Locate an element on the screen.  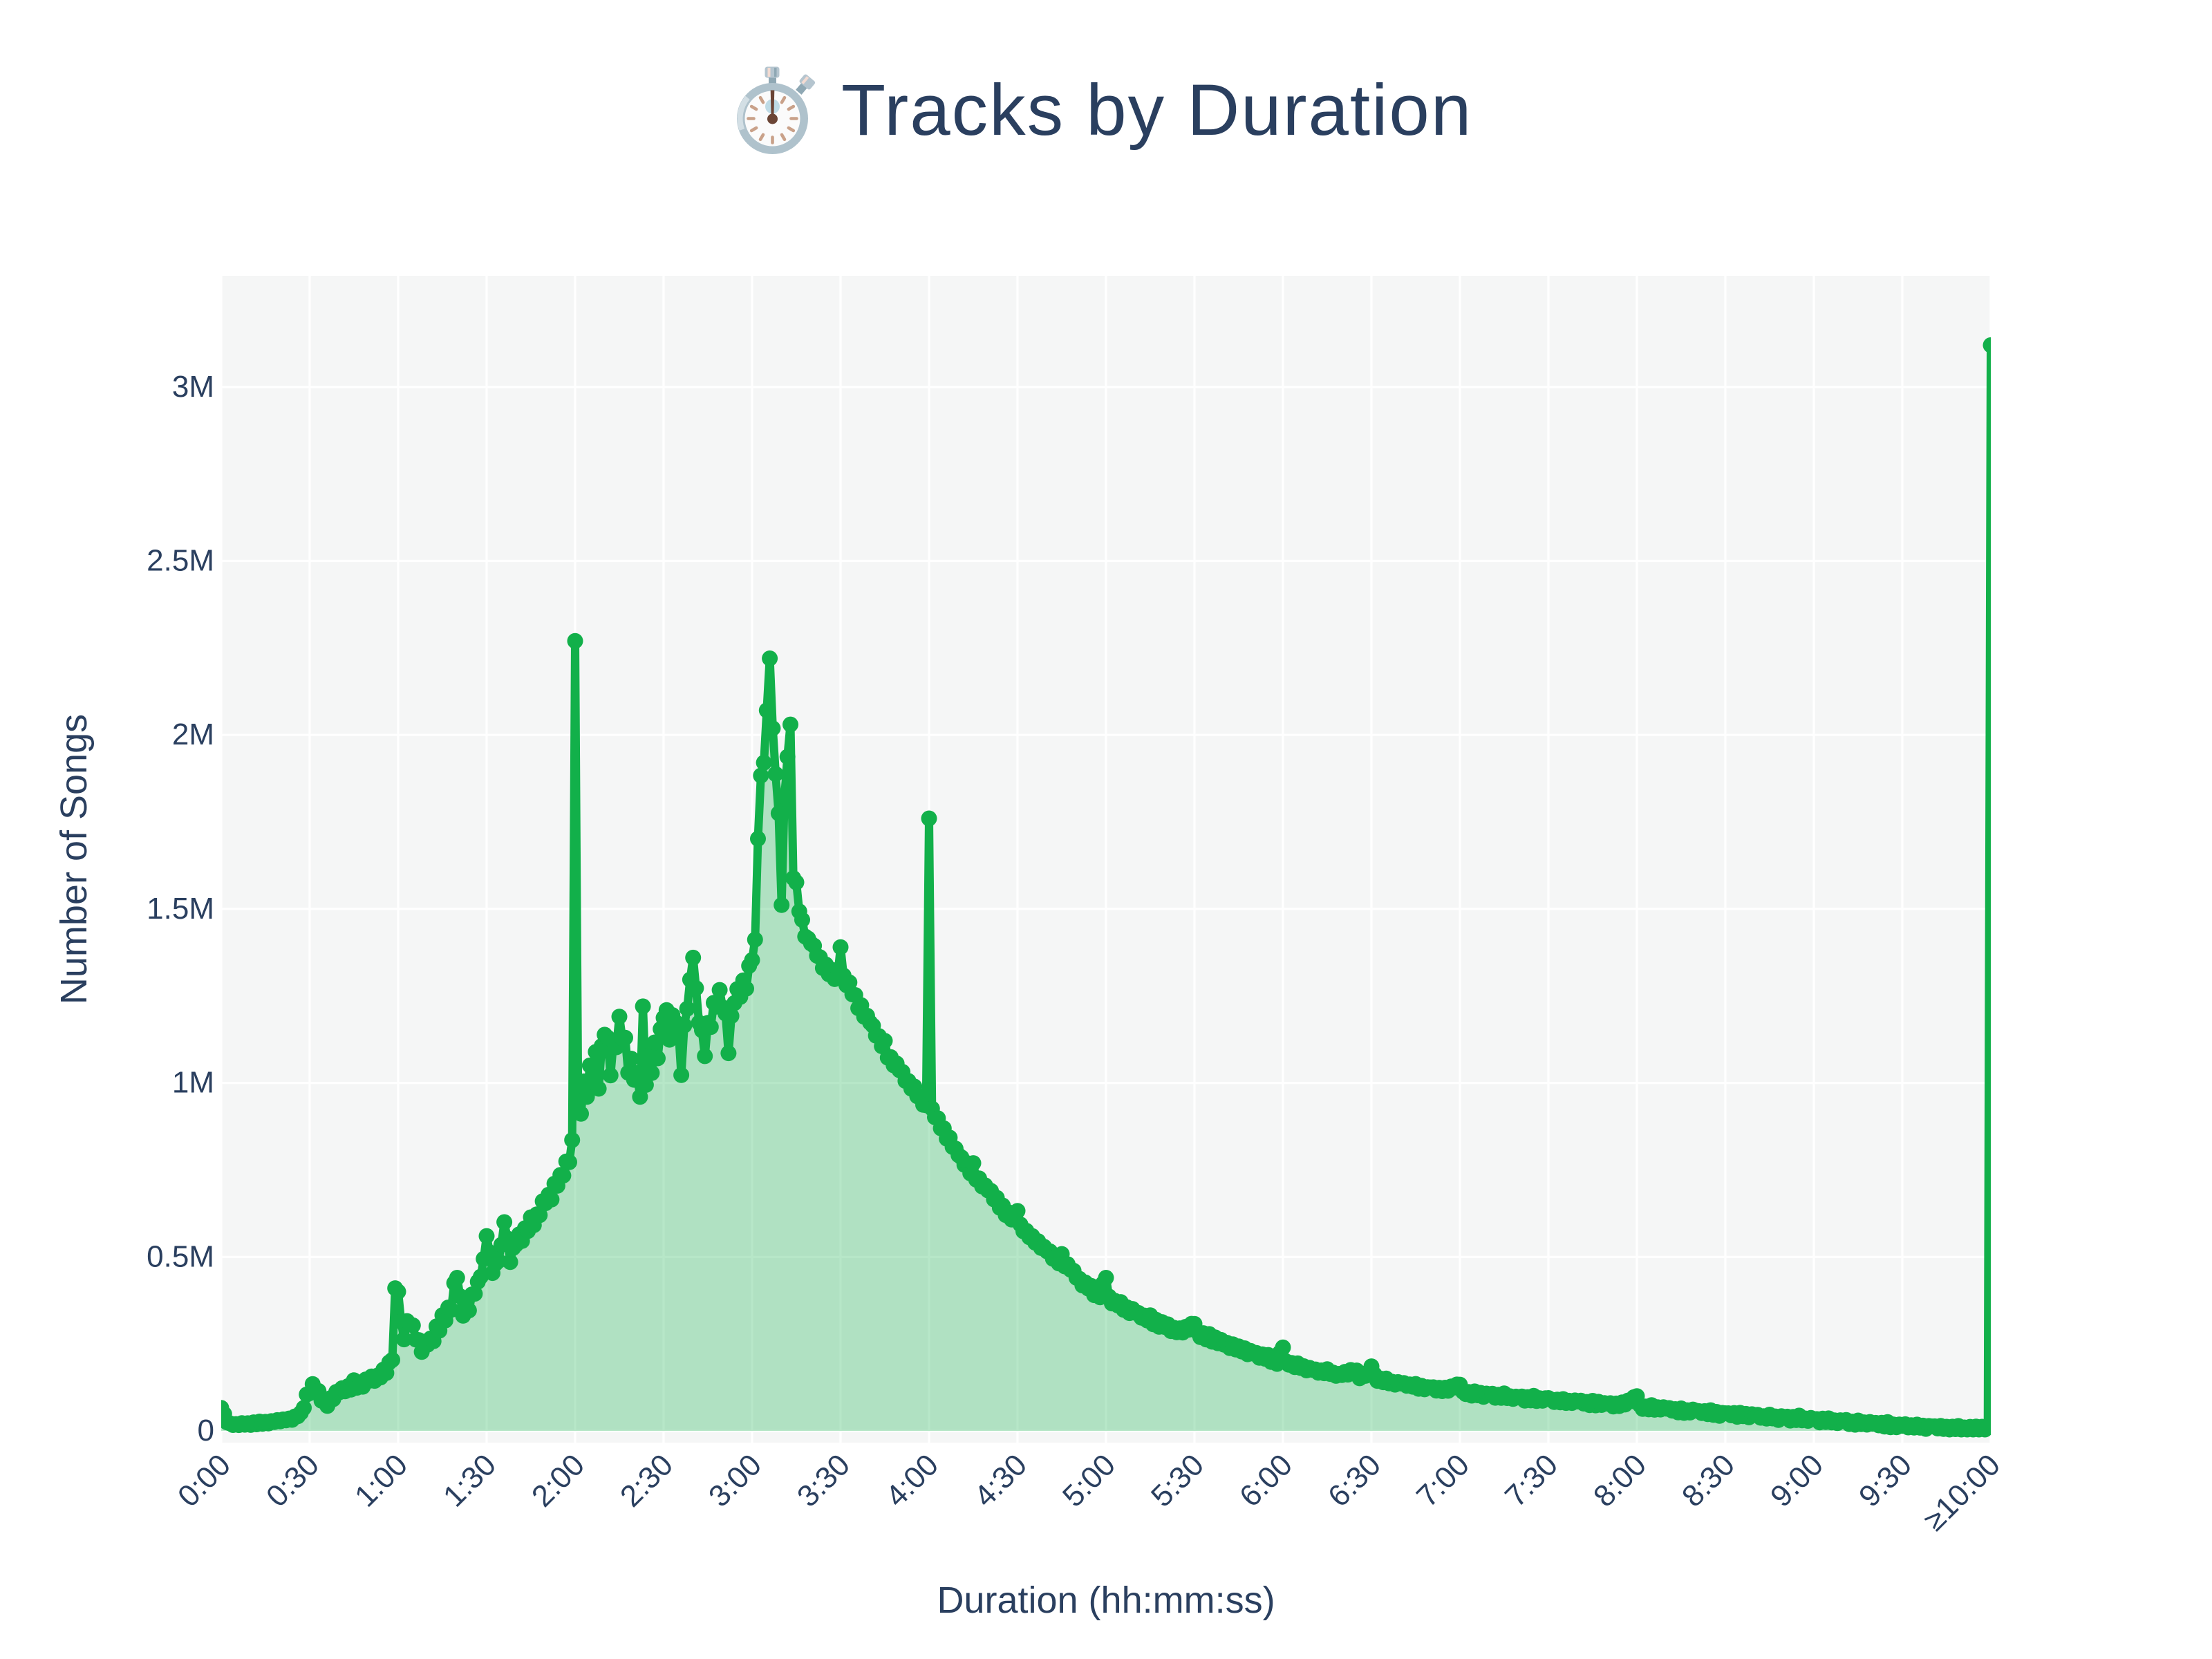
svg-text: Tracks by Duration is located at coordinates (1156, 111).